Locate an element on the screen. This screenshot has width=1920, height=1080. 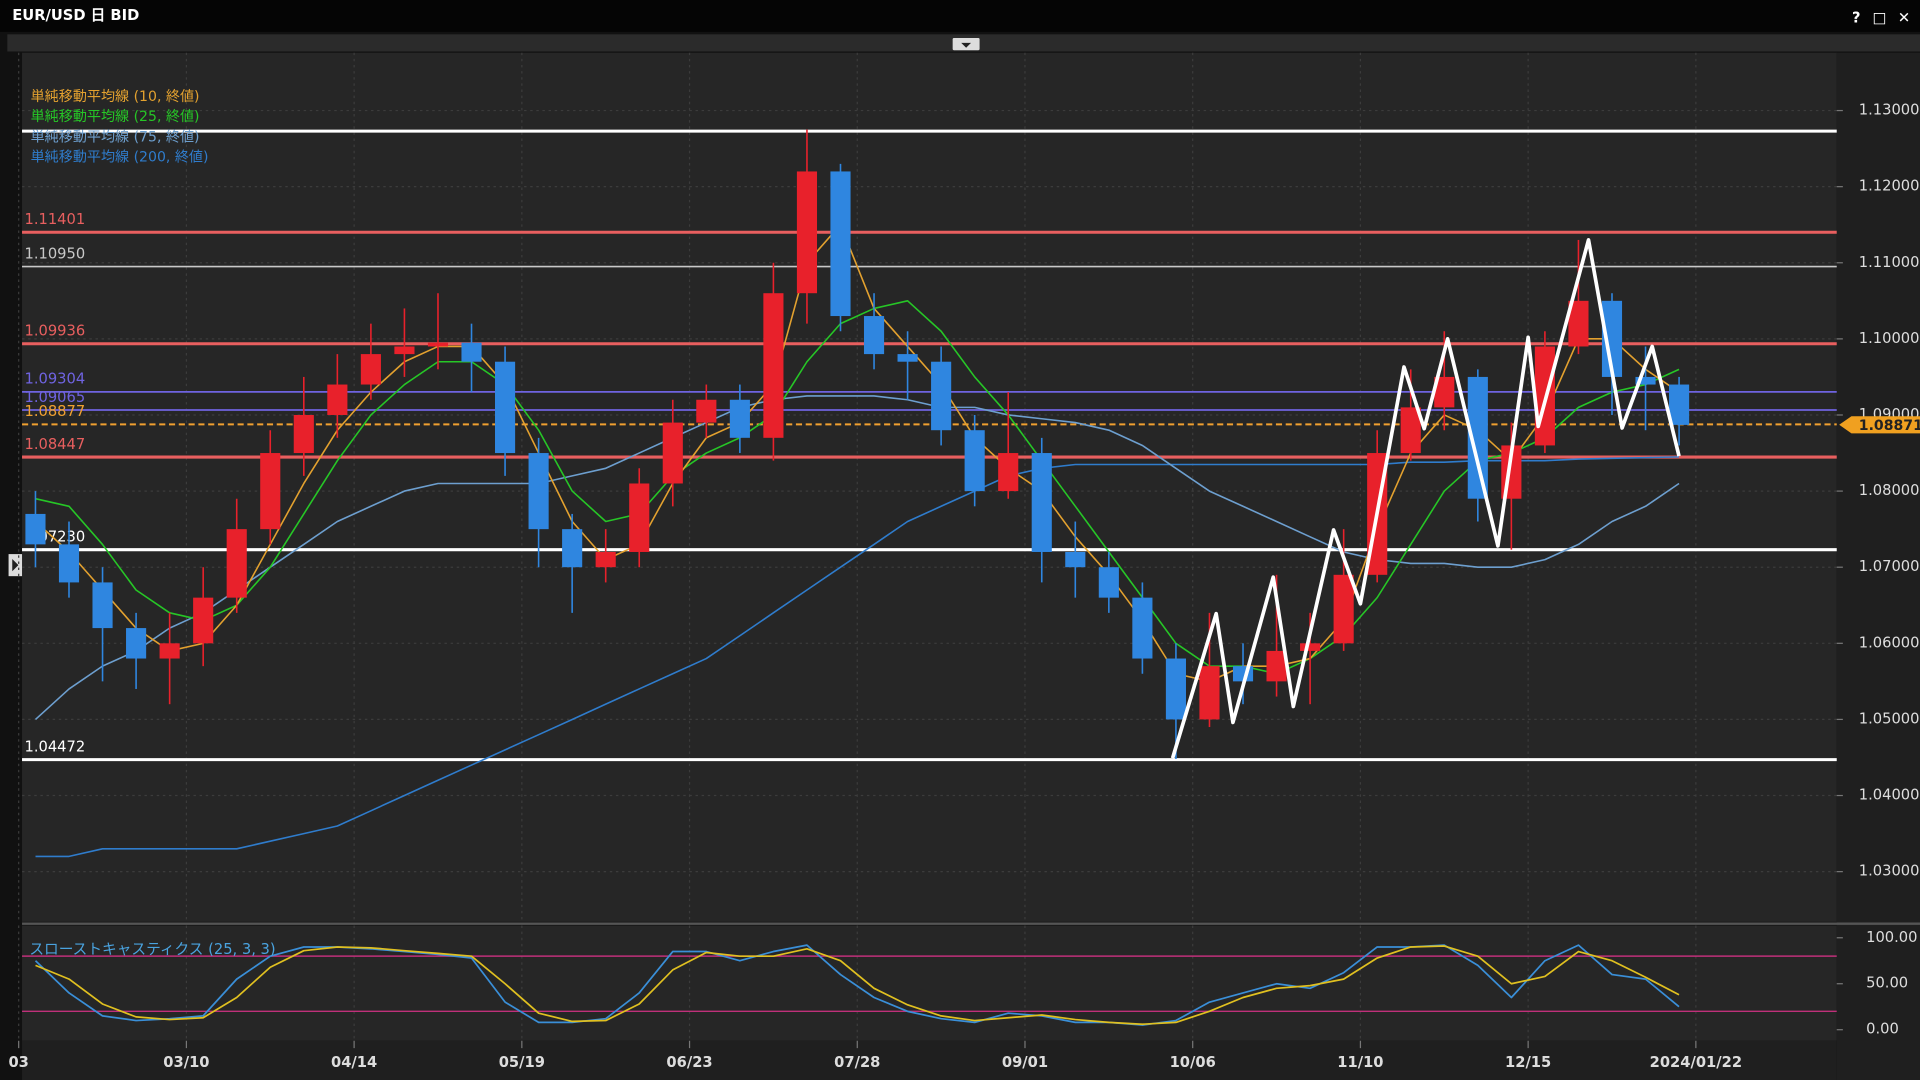
side-arrow is located at coordinates (15, 565).